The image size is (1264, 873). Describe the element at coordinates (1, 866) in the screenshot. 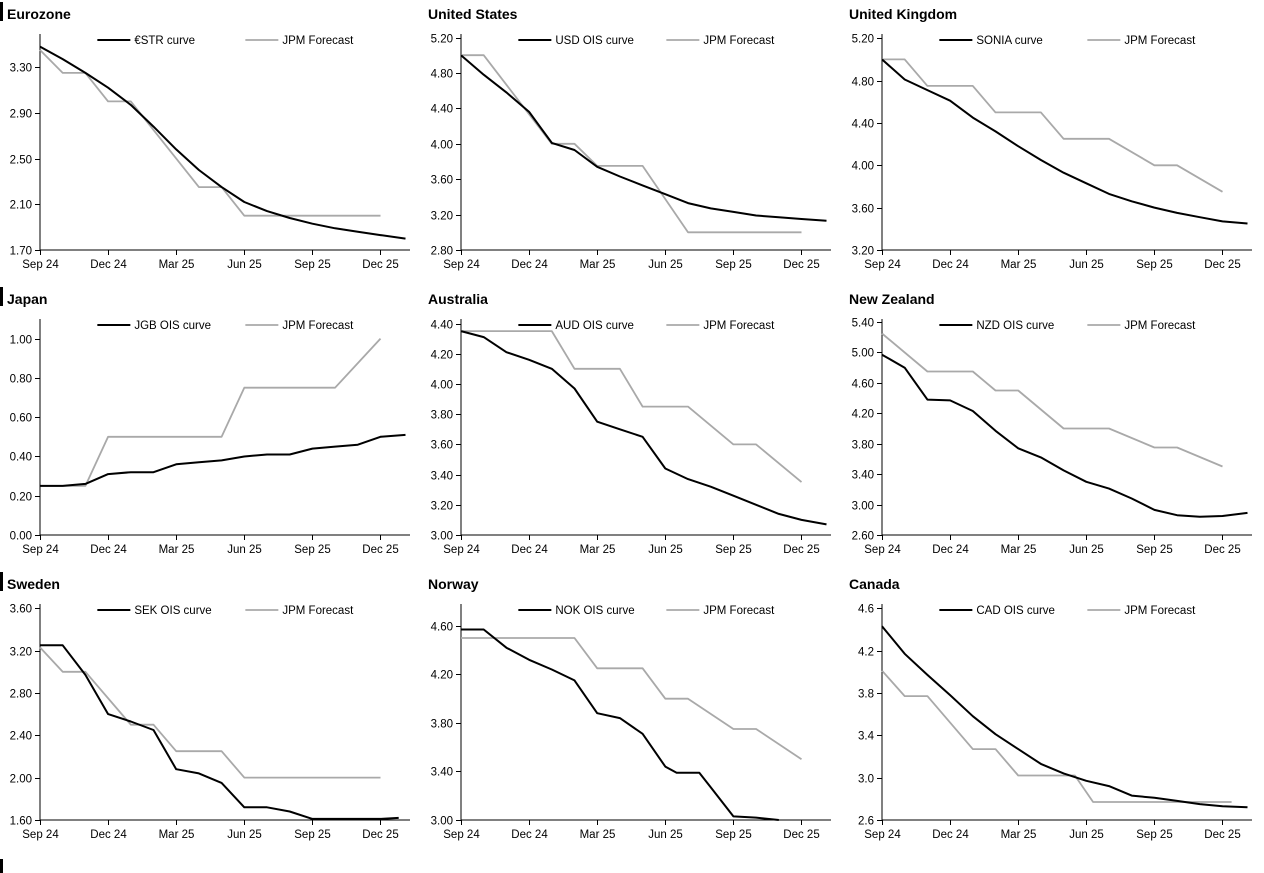

I see `section-marker-bar-bottom` at that location.